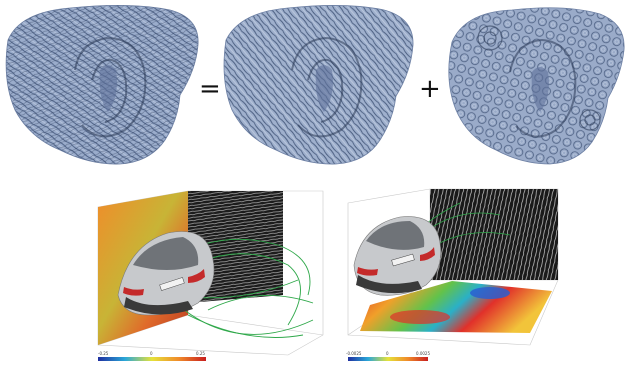  Describe the element at coordinates (430, 89) in the screenshot. I see `plus-sign: +` at that location.